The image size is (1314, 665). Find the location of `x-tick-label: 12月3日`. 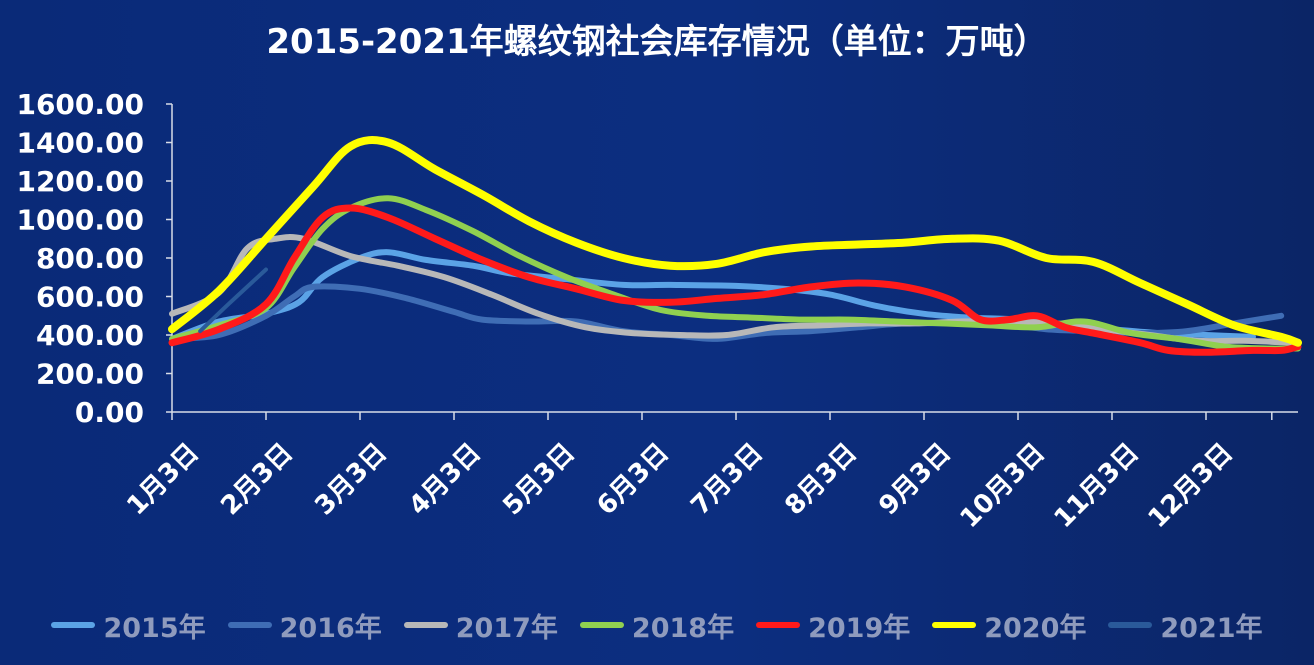

x-tick-label: 12月3日 is located at coordinates (1191, 486).